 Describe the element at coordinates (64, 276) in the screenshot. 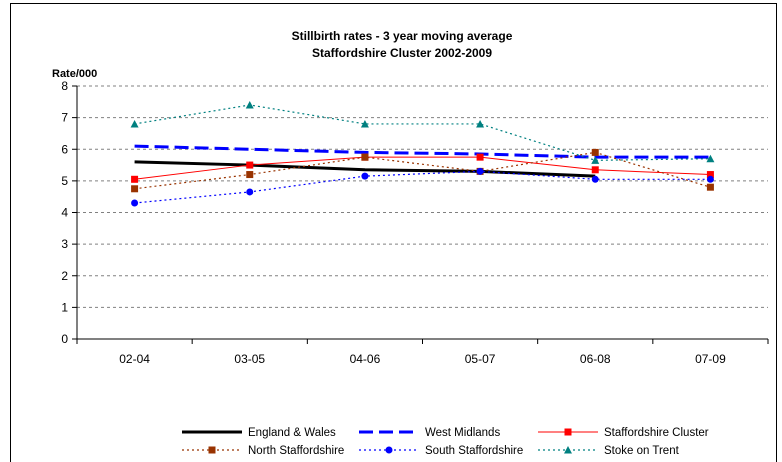

I see `y-tick-label: 2` at that location.